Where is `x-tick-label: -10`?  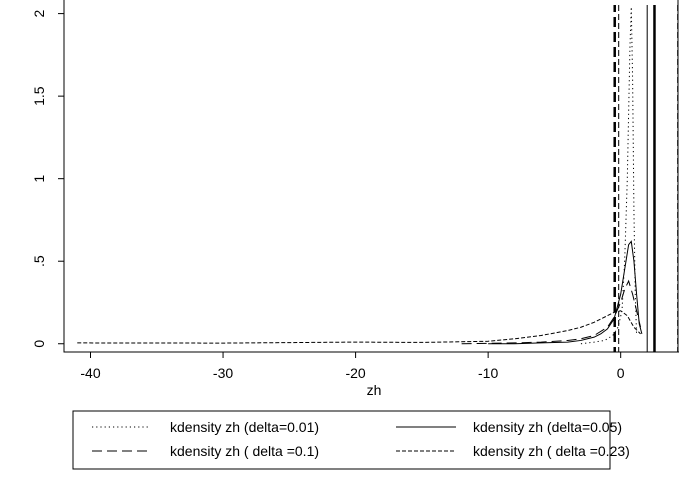 x-tick-label: -10 is located at coordinates (488, 373).